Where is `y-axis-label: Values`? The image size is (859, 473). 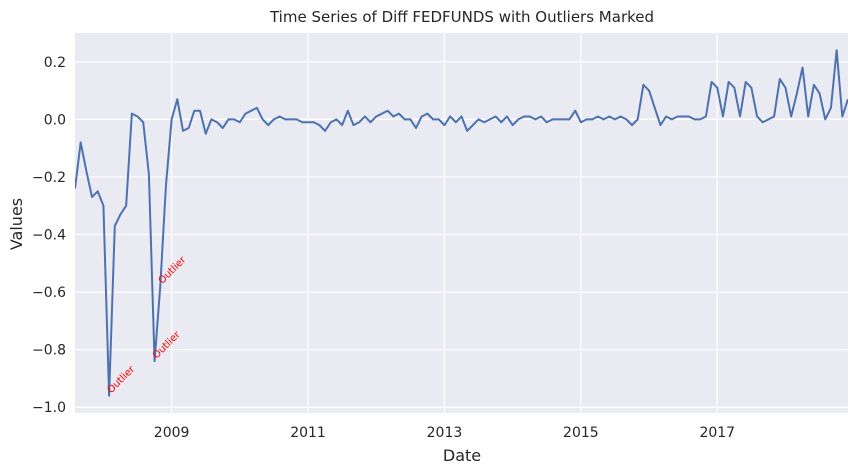
y-axis-label: Values is located at coordinates (16, 224).